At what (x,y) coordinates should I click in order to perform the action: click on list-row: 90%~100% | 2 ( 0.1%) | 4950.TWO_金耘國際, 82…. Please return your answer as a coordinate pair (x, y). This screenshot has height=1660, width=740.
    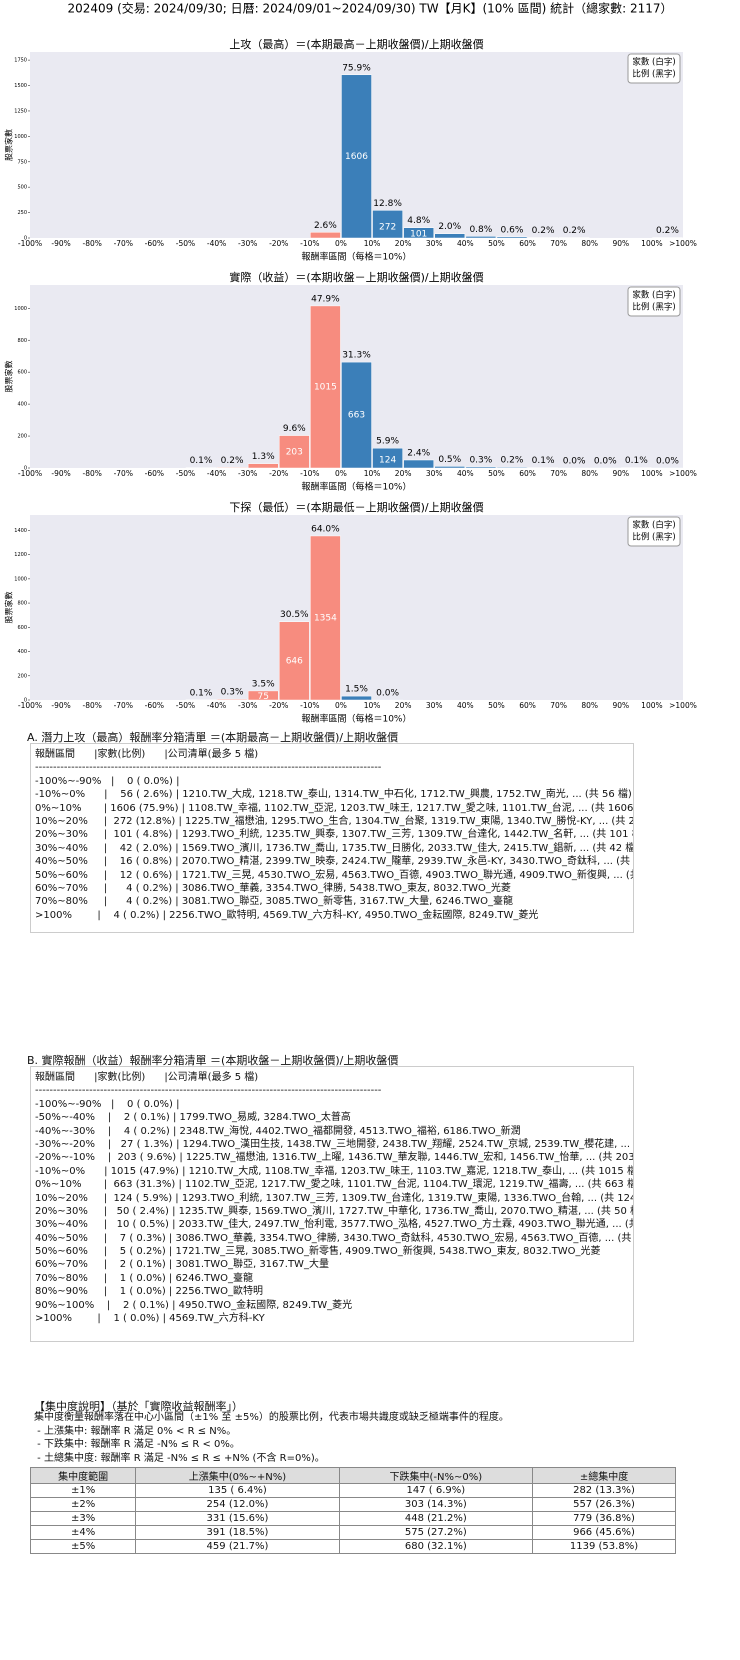
    Looking at the image, I should click on (194, 1305).